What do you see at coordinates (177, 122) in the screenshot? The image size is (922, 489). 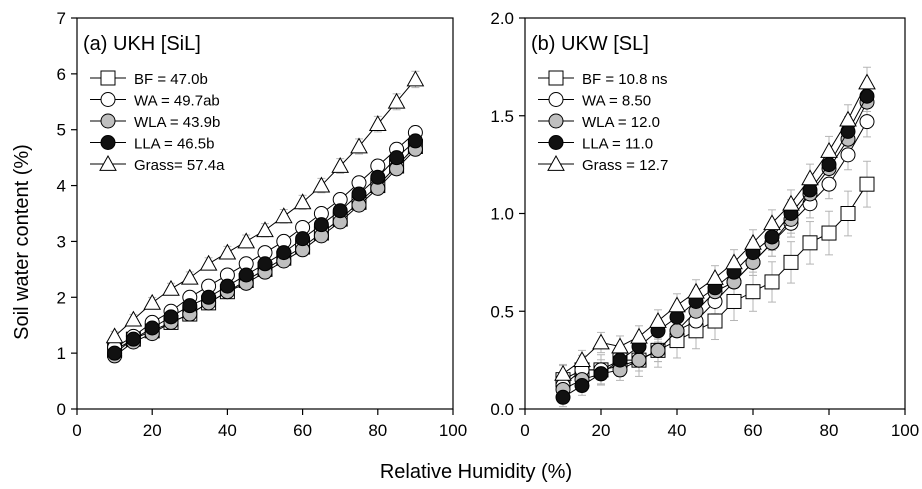 I see `legend-label: WLA = 43.9b` at bounding box center [177, 122].